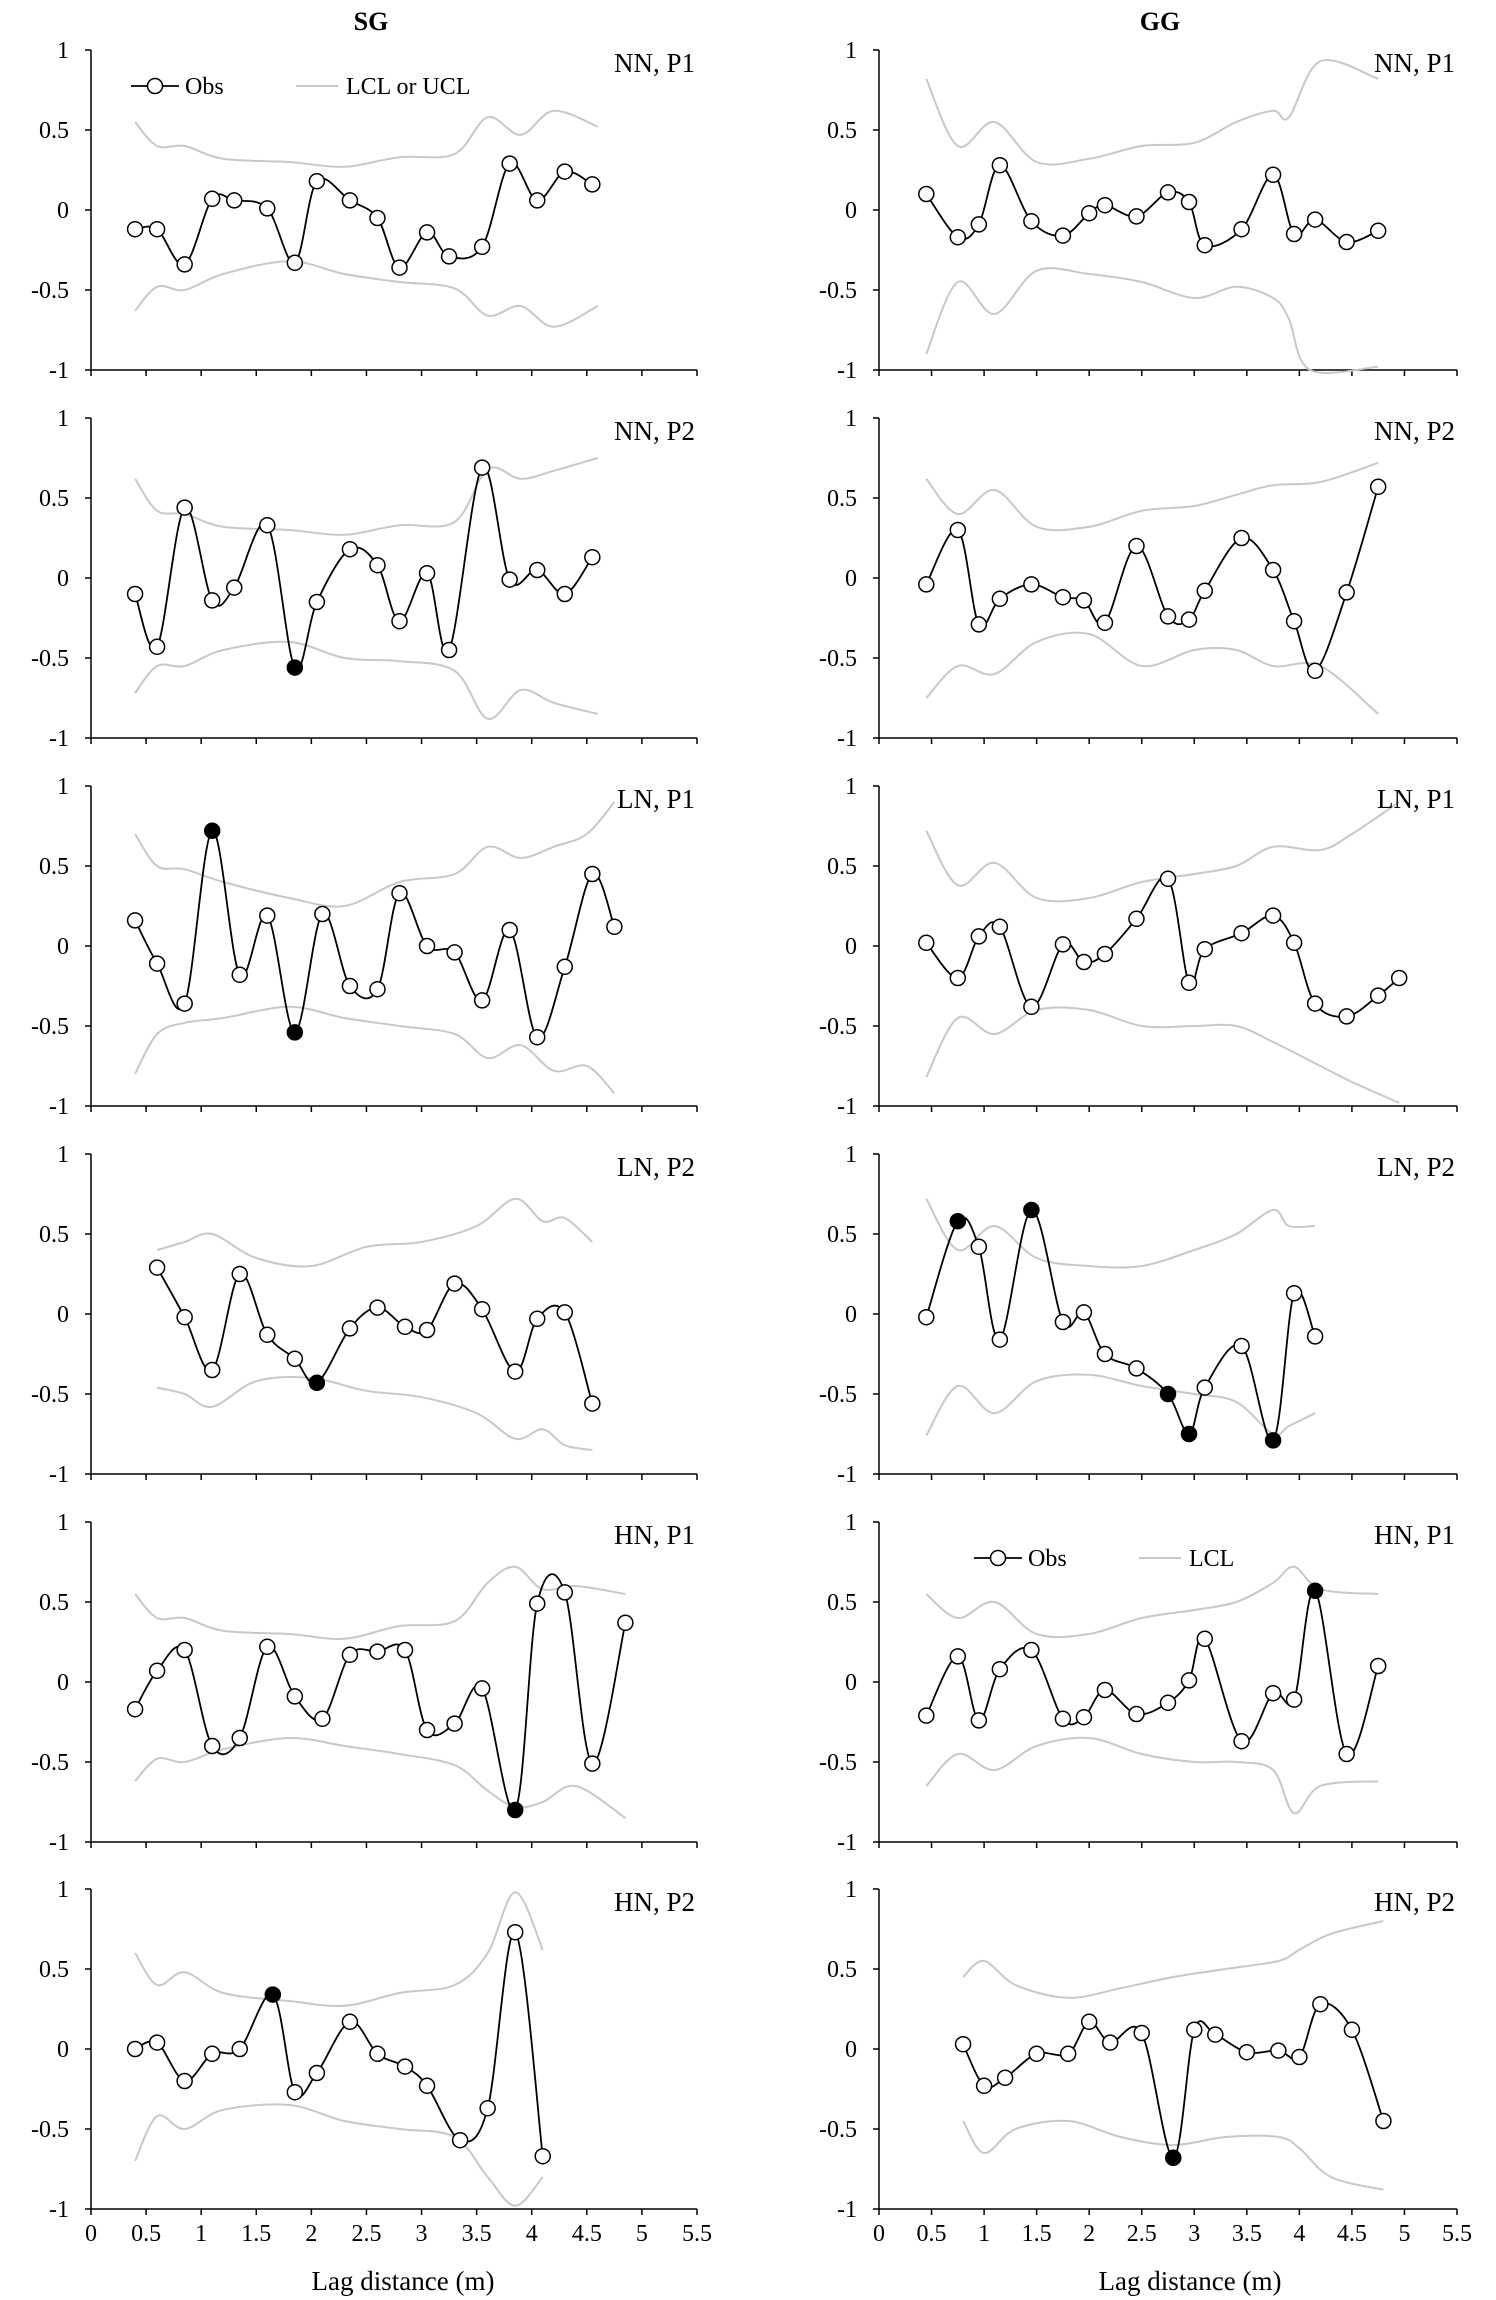 Image resolution: width=1496 pixels, height=2300 pixels. What do you see at coordinates (155, 86) in the screenshot?
I see `legend-obs-marker` at bounding box center [155, 86].